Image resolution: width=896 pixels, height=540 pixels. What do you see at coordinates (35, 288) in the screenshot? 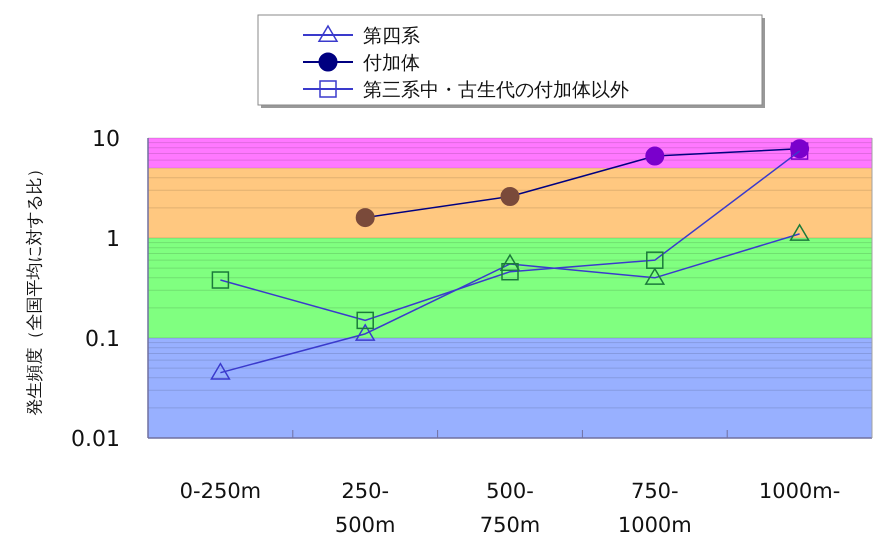
I see `y-axis-title: 発生頻度（全国平均に対する比）` at bounding box center [35, 288].